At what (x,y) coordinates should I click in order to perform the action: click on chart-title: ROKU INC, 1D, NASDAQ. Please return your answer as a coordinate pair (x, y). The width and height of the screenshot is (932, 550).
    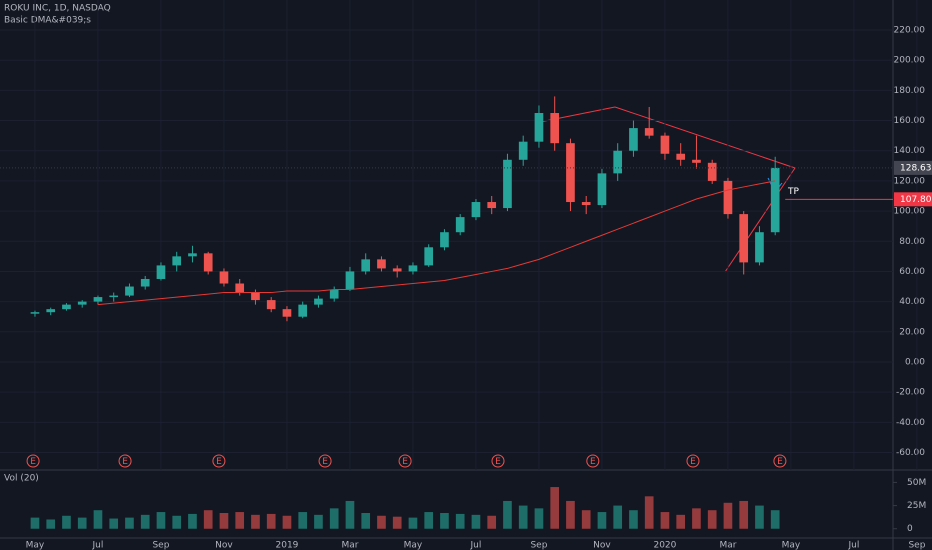
    Looking at the image, I should click on (57, 9).